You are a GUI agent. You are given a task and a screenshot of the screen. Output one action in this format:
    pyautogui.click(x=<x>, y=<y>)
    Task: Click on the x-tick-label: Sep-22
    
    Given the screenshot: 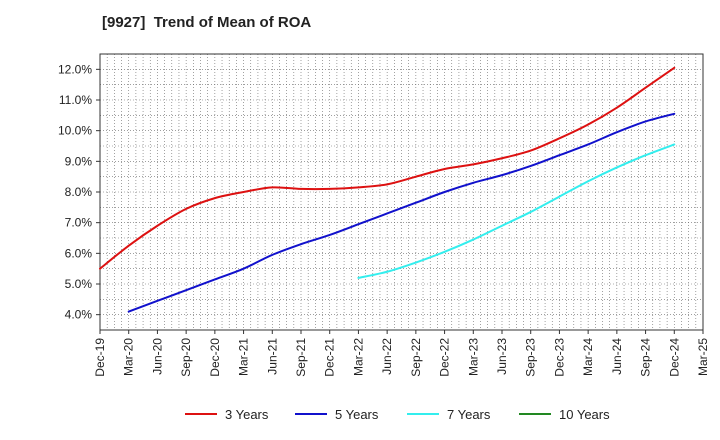 What is the action you would take?
    pyautogui.click(x=416, y=357)
    